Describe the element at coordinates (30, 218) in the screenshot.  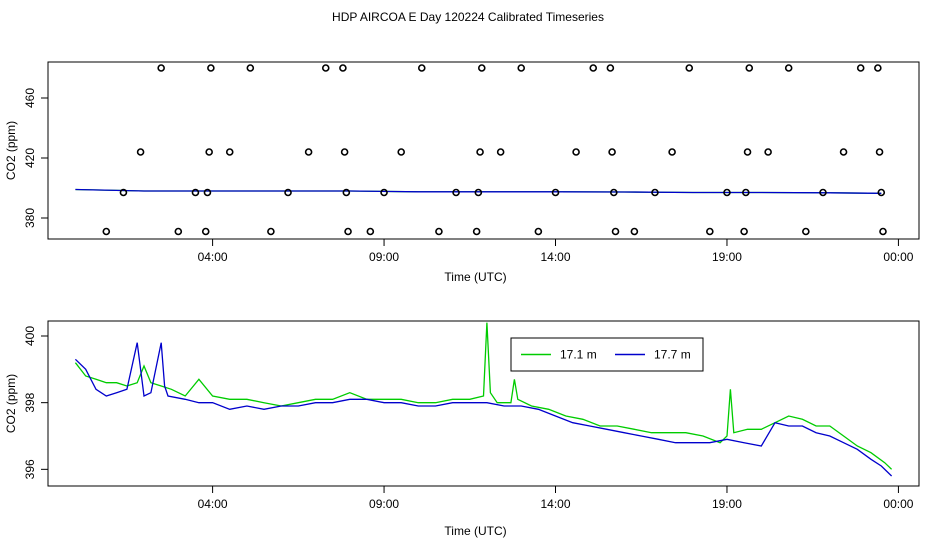
I see `y-tick-label: 380` at that location.